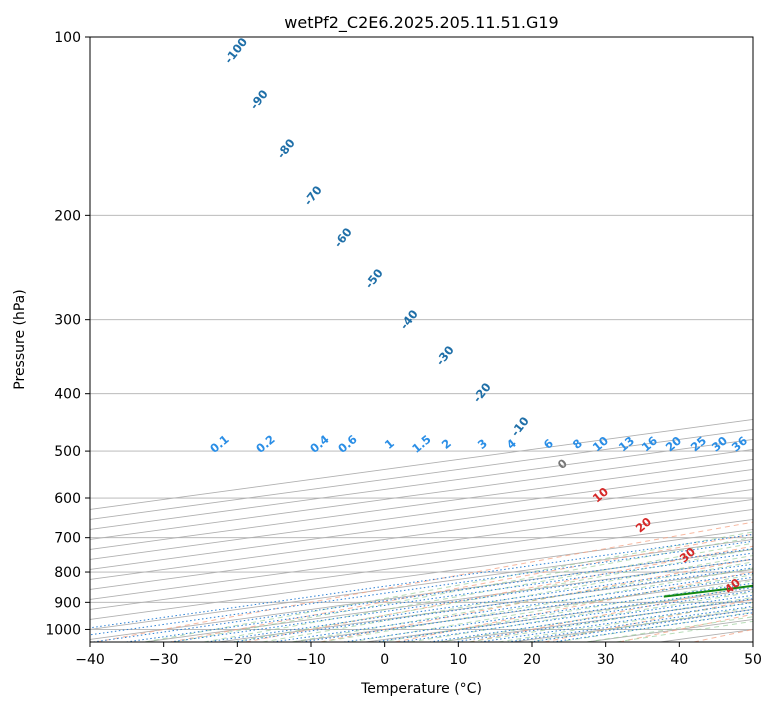 The image size is (775, 708). What do you see at coordinates (67, 499) in the screenshot?
I see `y-tick-label: 600` at bounding box center [67, 499].